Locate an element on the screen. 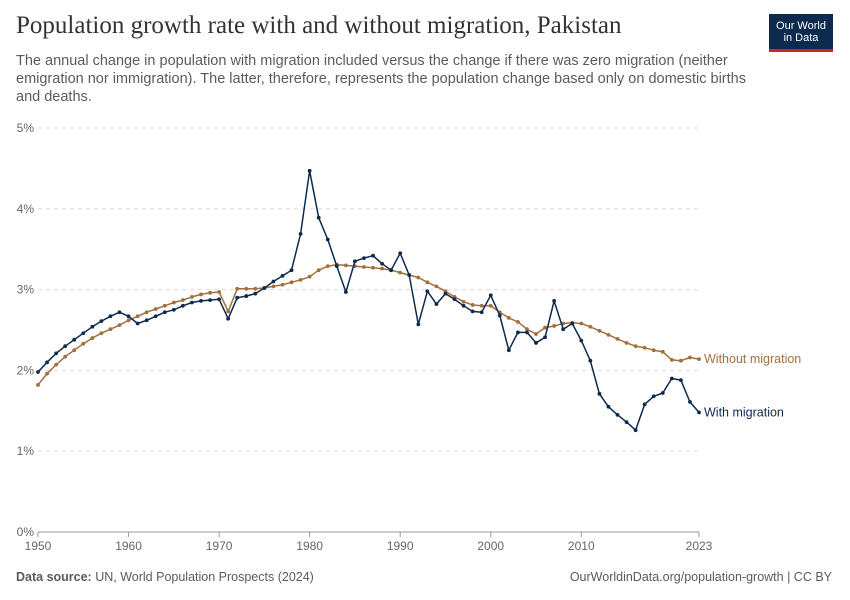  x-tick-label: 2010 is located at coordinates (581, 546).